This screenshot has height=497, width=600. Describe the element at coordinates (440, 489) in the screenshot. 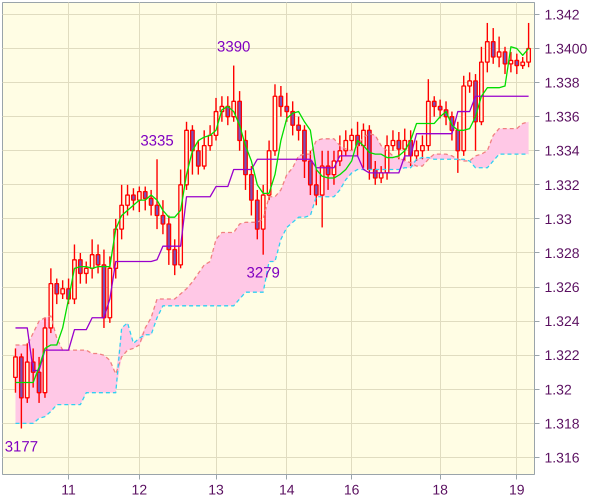

I see `x-tick-label: 18` at that location.